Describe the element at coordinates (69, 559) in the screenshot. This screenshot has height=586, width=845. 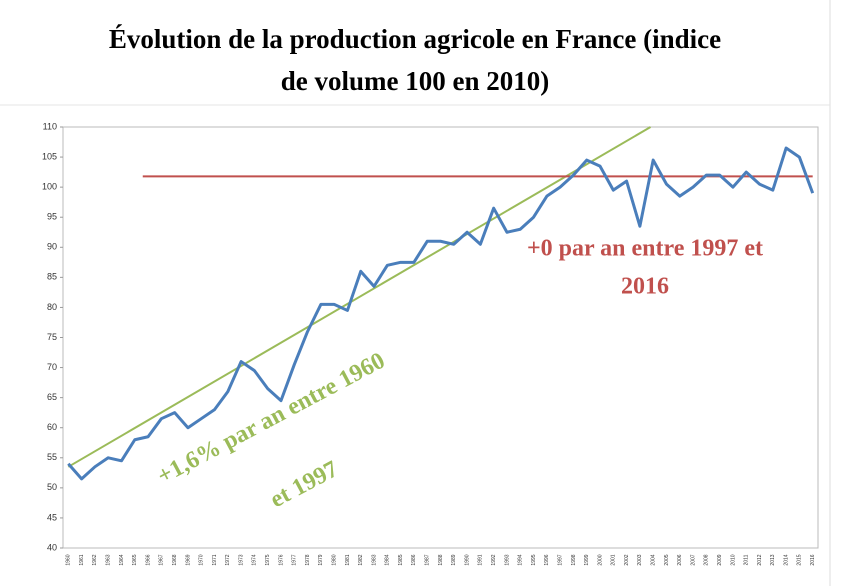
I see `x-tick-label: 1960` at that location.